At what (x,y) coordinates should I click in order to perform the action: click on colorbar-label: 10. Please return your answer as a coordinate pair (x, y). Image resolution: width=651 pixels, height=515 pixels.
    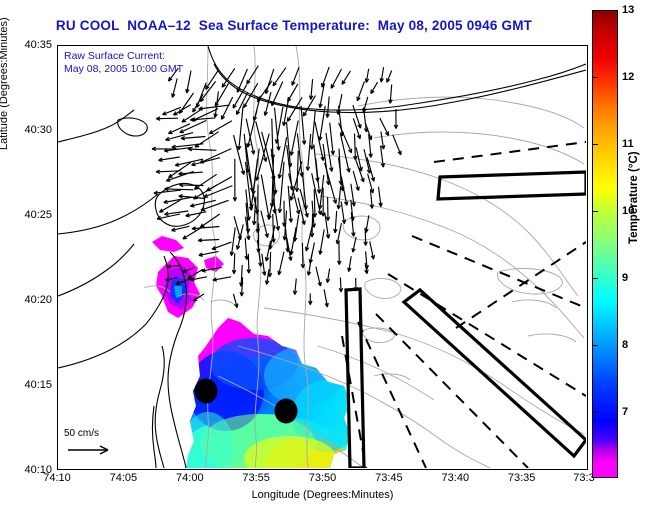
    Looking at the image, I should click on (628, 211).